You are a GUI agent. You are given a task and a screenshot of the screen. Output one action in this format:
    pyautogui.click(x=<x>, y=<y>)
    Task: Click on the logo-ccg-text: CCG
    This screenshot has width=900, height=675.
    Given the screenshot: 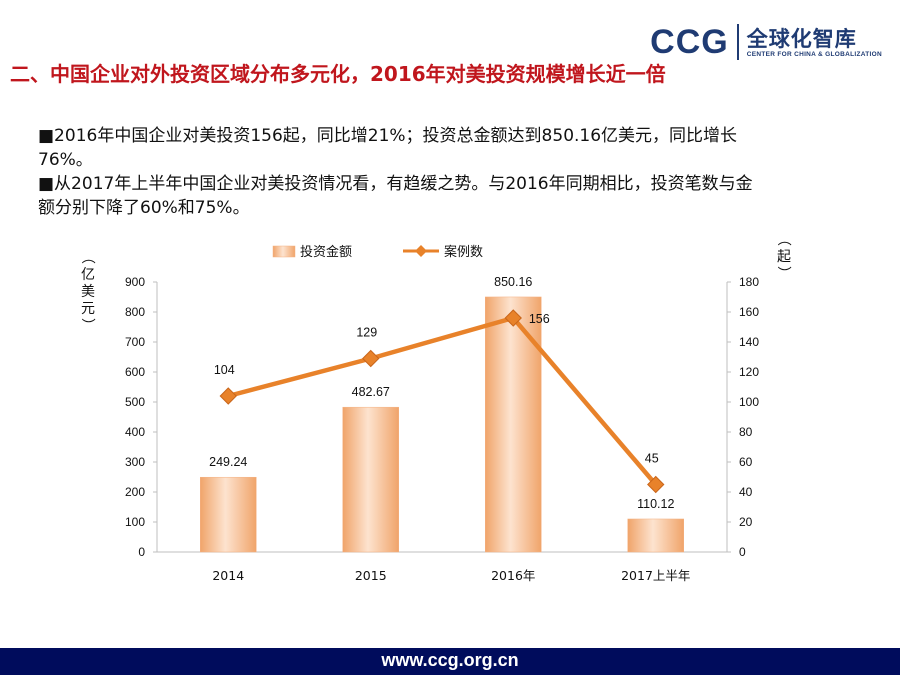 What is the action you would take?
    pyautogui.click(x=689, y=41)
    